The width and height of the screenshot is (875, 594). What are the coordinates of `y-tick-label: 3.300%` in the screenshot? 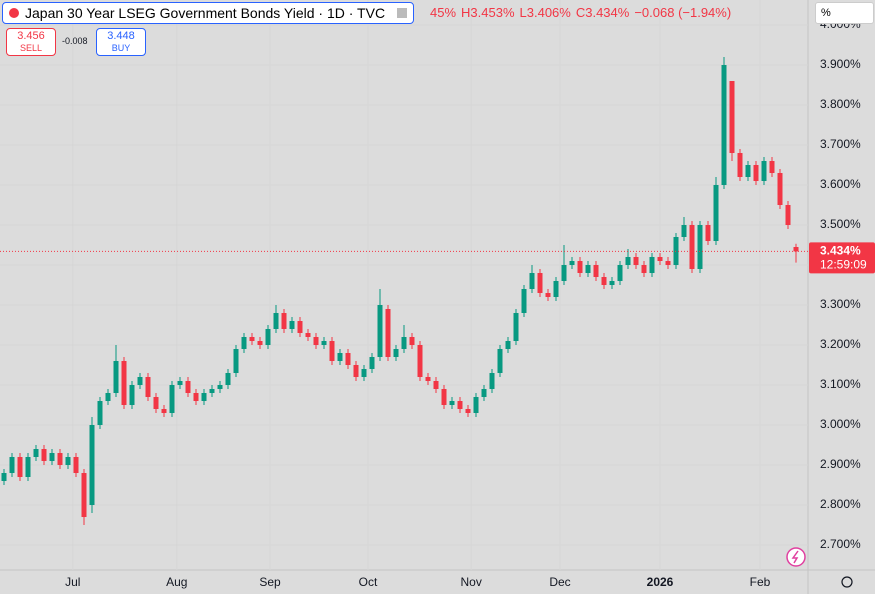 It's located at (840, 304).